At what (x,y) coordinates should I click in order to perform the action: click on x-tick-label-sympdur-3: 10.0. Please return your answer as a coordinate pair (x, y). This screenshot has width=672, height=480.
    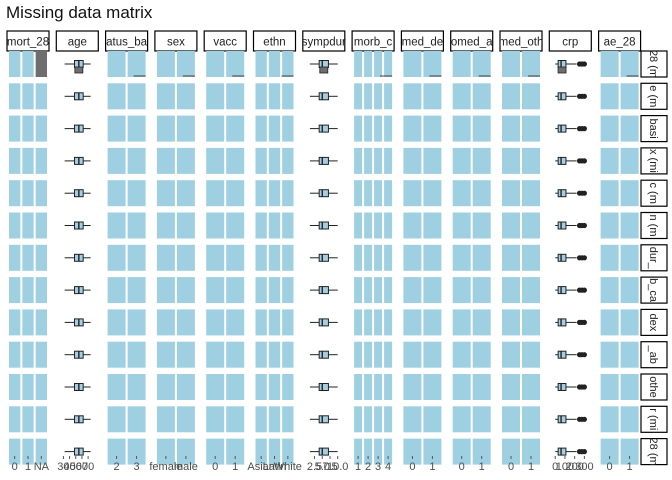
    Looking at the image, I should click on (337, 467).